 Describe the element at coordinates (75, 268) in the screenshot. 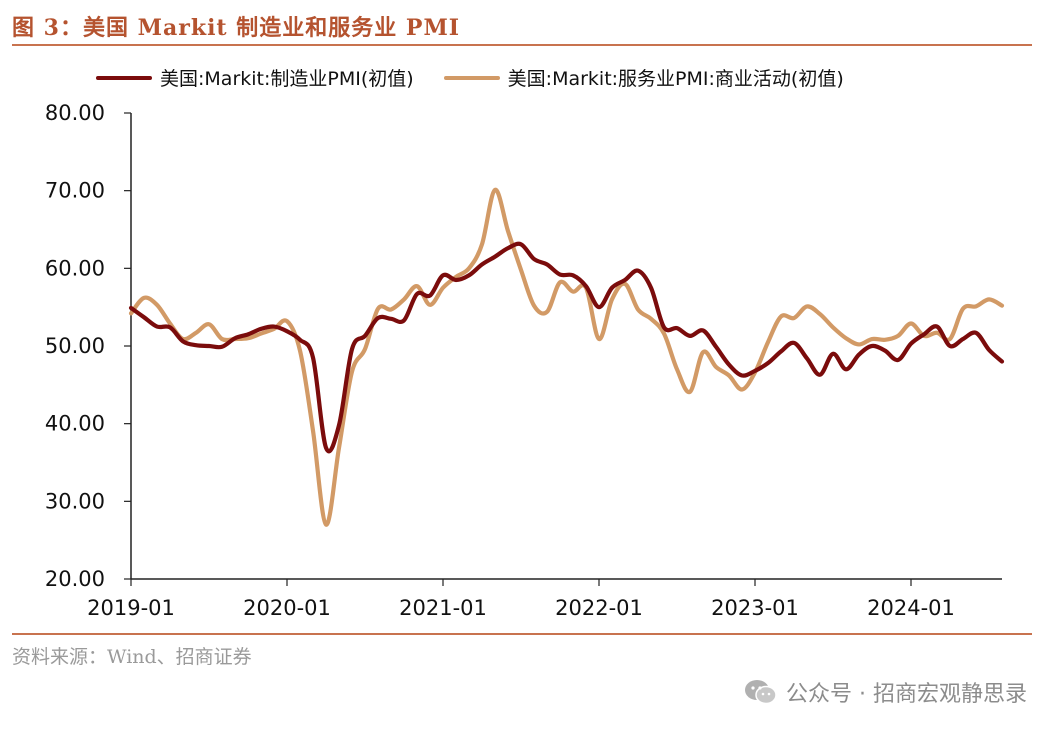

I see `y-tick-label: 60.00` at that location.